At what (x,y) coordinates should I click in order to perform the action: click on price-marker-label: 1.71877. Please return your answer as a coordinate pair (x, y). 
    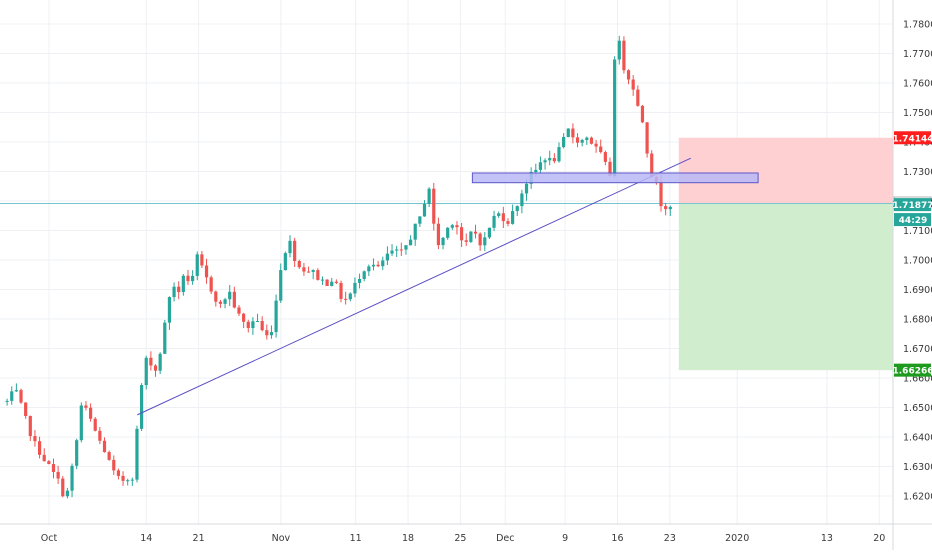
    Looking at the image, I should click on (912, 206).